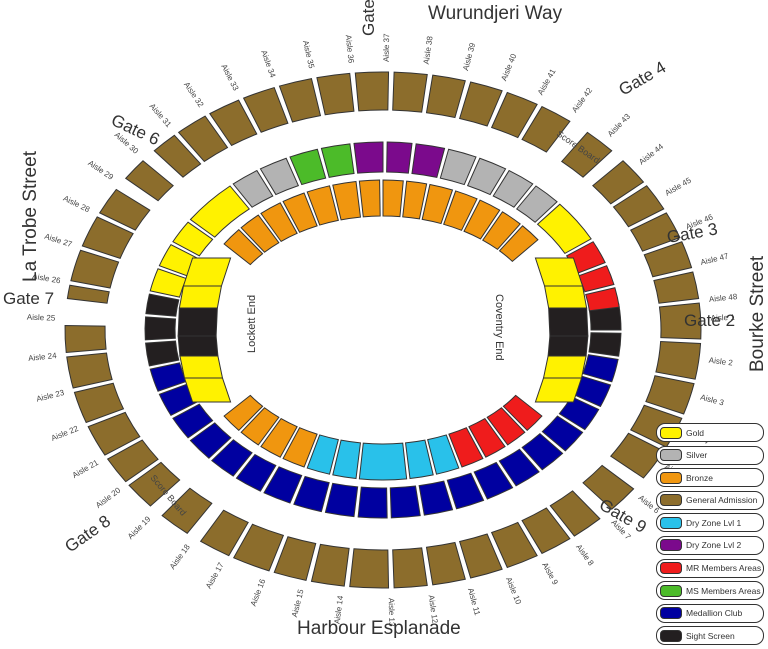  I want to click on legend-item-gold: Gold, so click(710, 432).